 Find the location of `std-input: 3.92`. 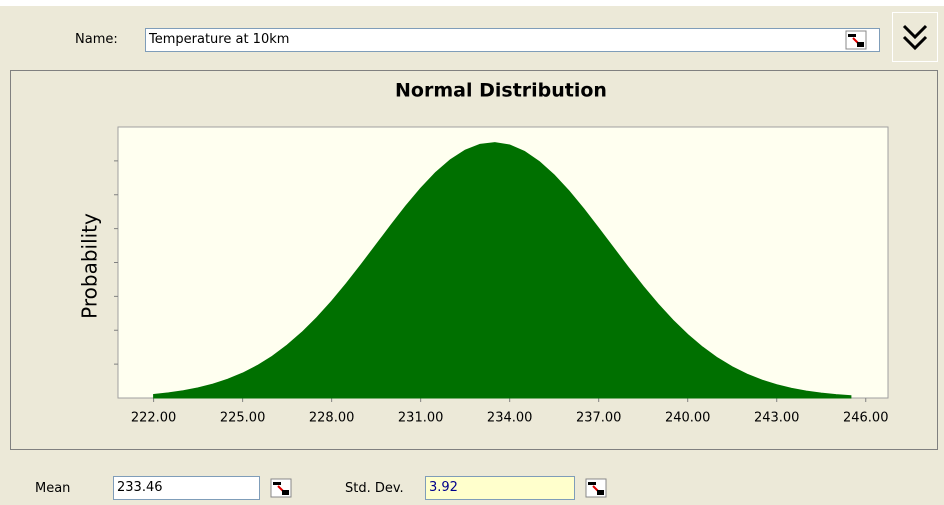

std-input: 3.92 is located at coordinates (500, 488).